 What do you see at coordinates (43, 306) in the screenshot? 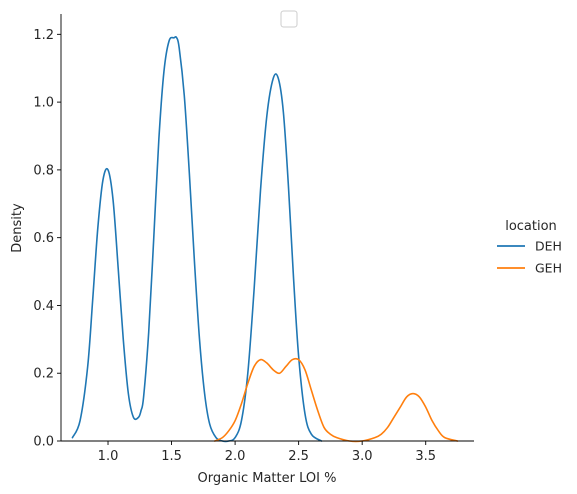
I see `y-tick-label: 0.4` at bounding box center [43, 306].